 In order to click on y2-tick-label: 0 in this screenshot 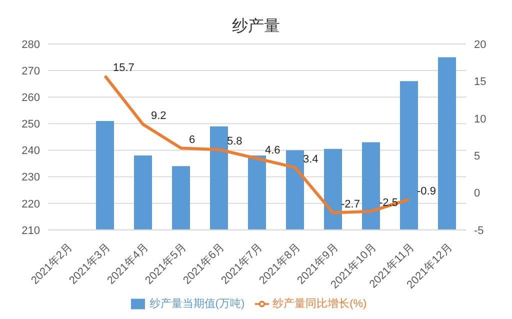, I will do `click(477, 194)`.